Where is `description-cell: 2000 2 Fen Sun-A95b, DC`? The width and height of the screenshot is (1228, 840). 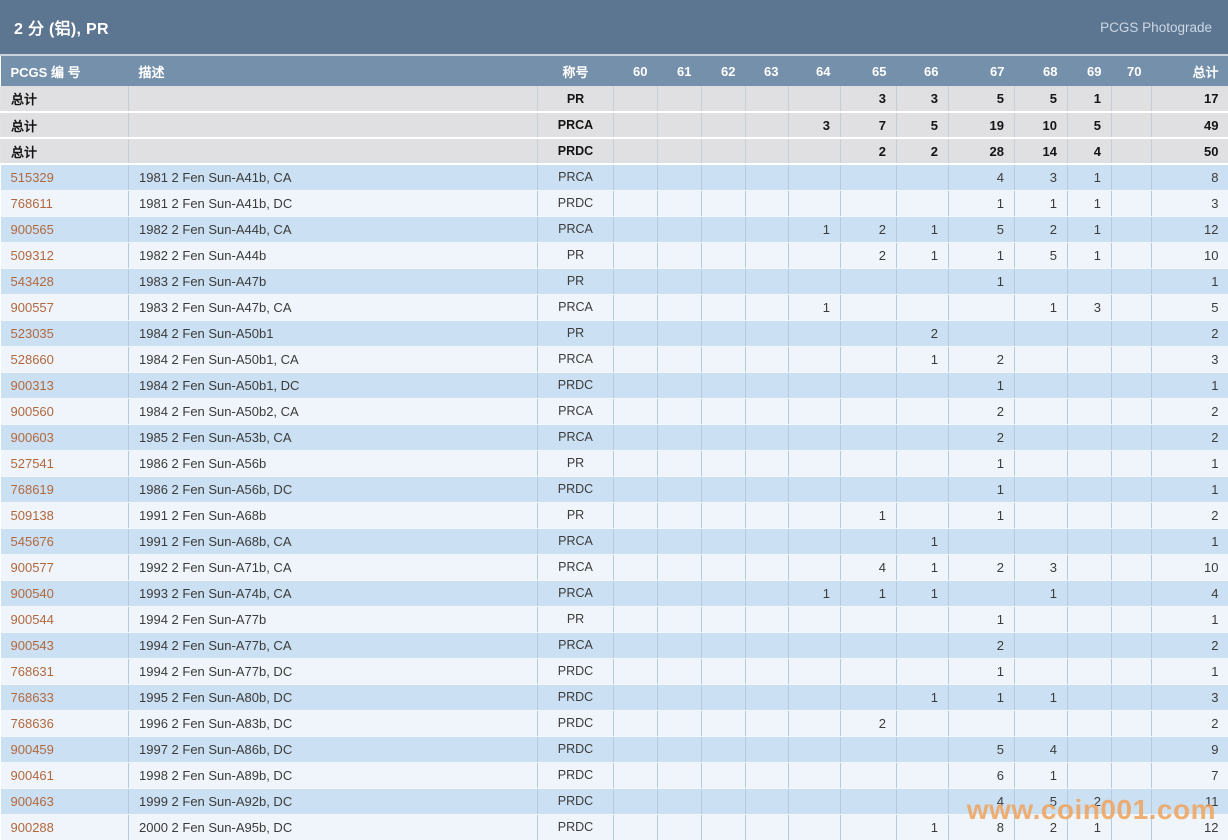
description-cell: 2000 2 Fen Sun-A95b, DC is located at coordinates (333, 827).